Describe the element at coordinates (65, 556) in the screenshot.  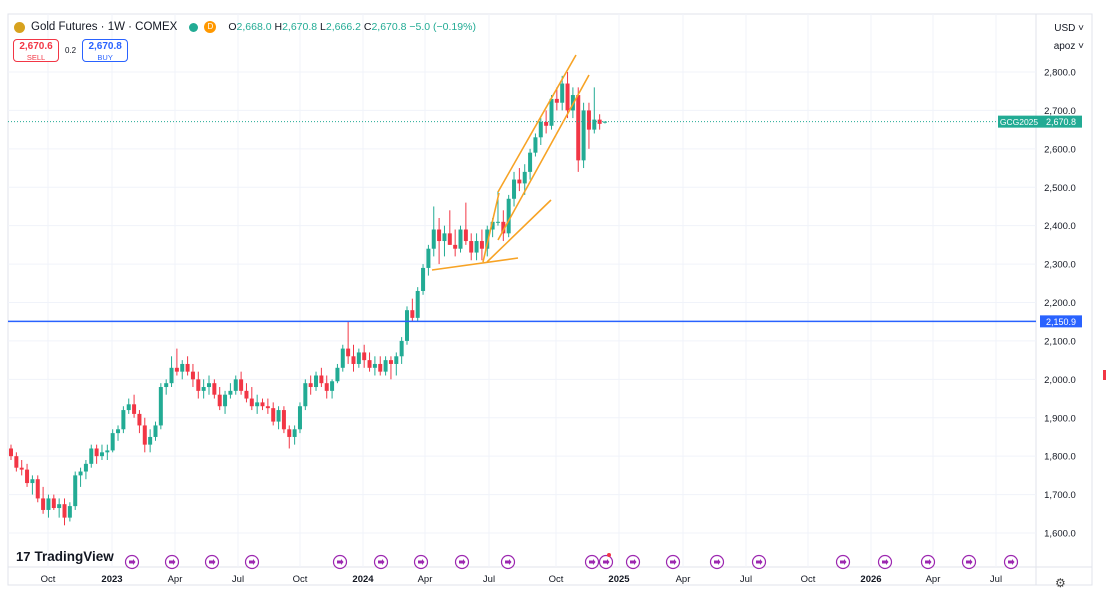
I see `tradingview-logo: 17 TradingView` at that location.